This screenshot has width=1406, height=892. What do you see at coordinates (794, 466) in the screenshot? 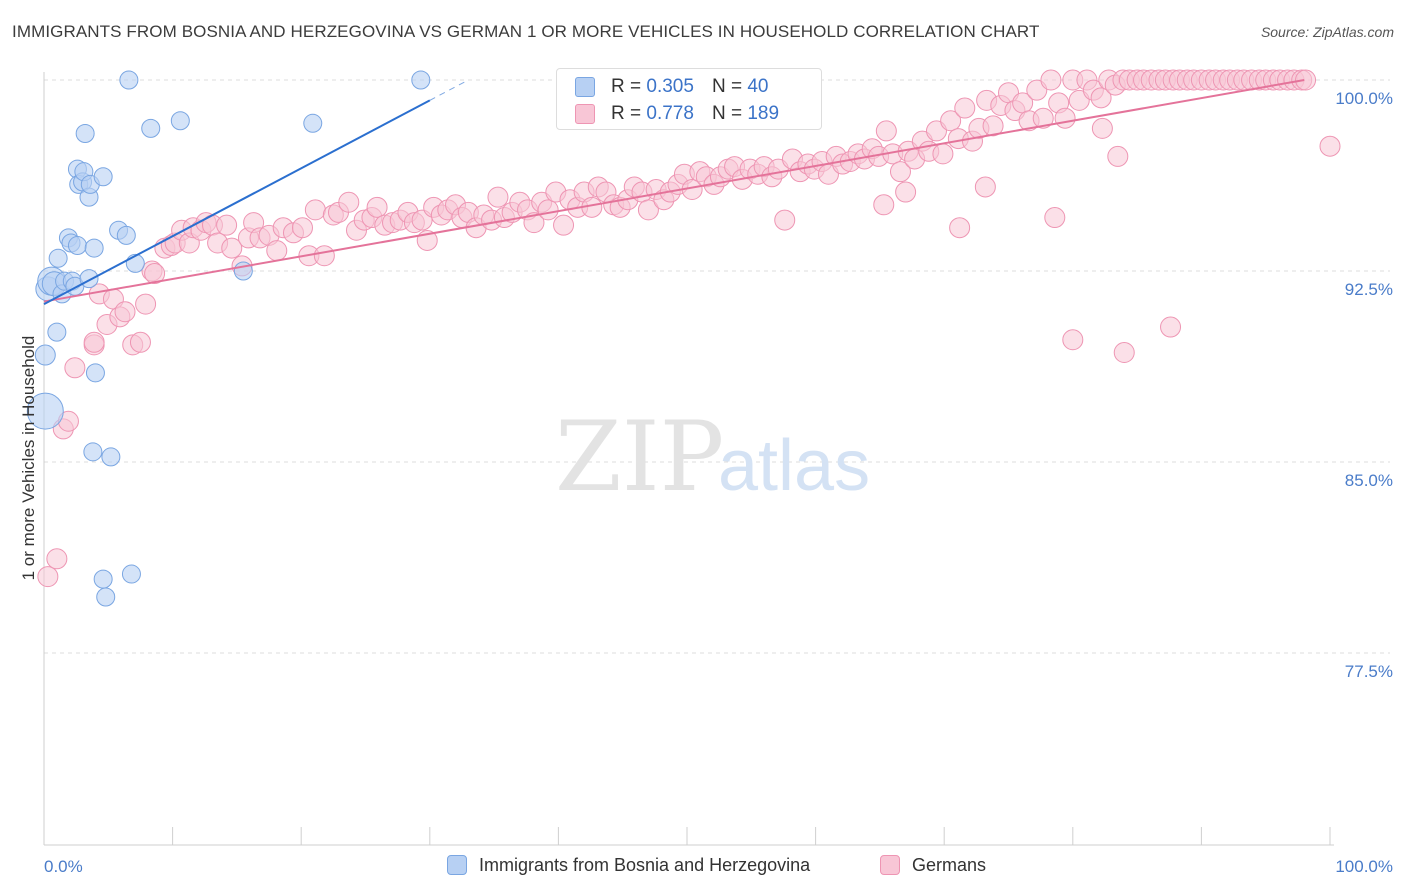
I see `watermark-atlas: atlas` at bounding box center [794, 466].